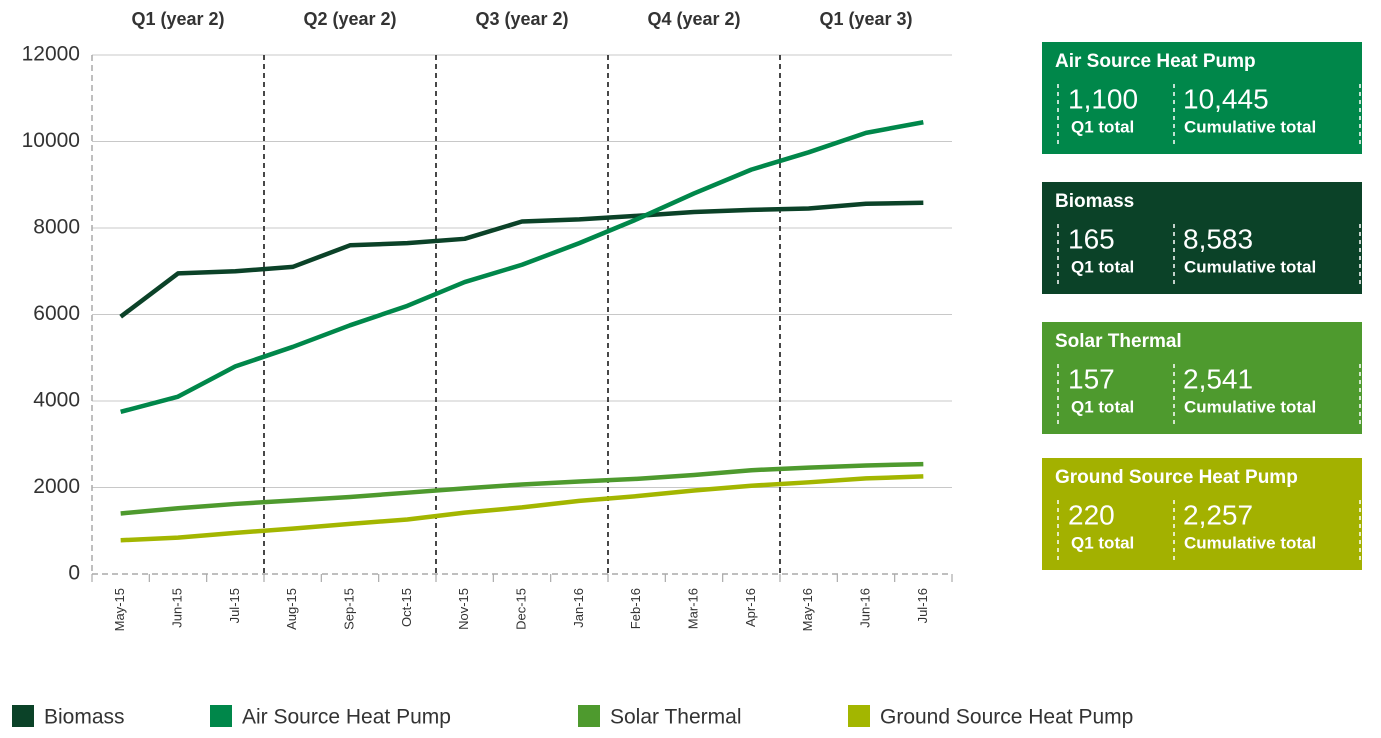  I want to click on x-tick-label: Mar-16, so click(692, 608).